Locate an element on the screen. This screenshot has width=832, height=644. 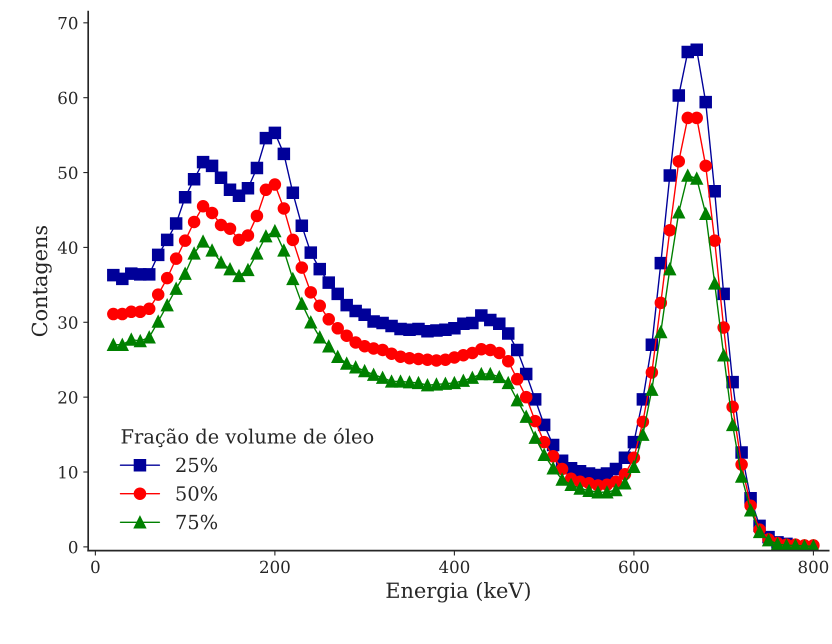
y-tick-label: 40 is located at coordinates (68, 247).